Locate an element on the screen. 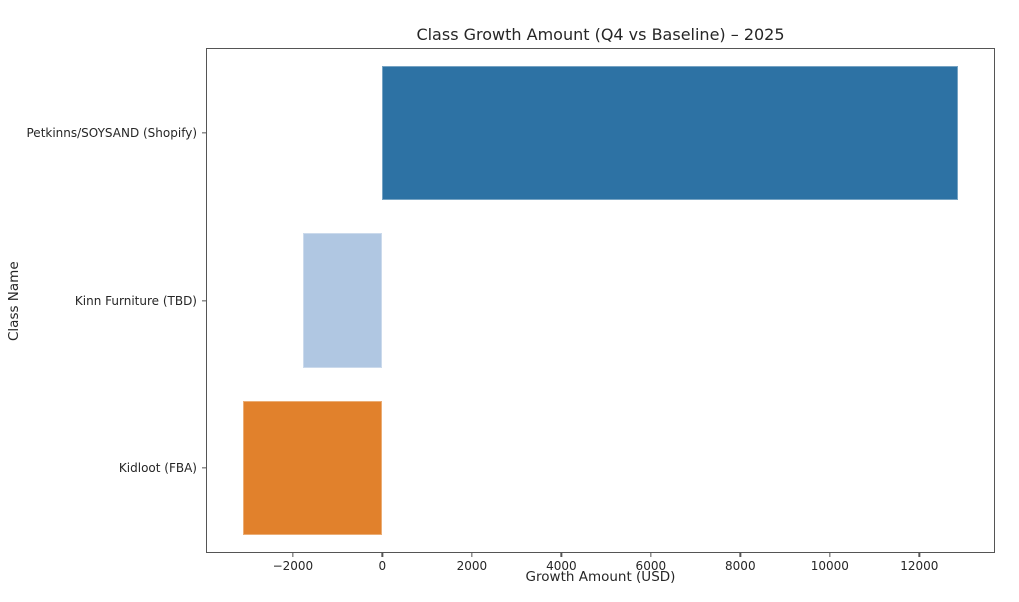  y-tick-label-kidloot-fba: Kidloot (FBA) is located at coordinates (157, 468).